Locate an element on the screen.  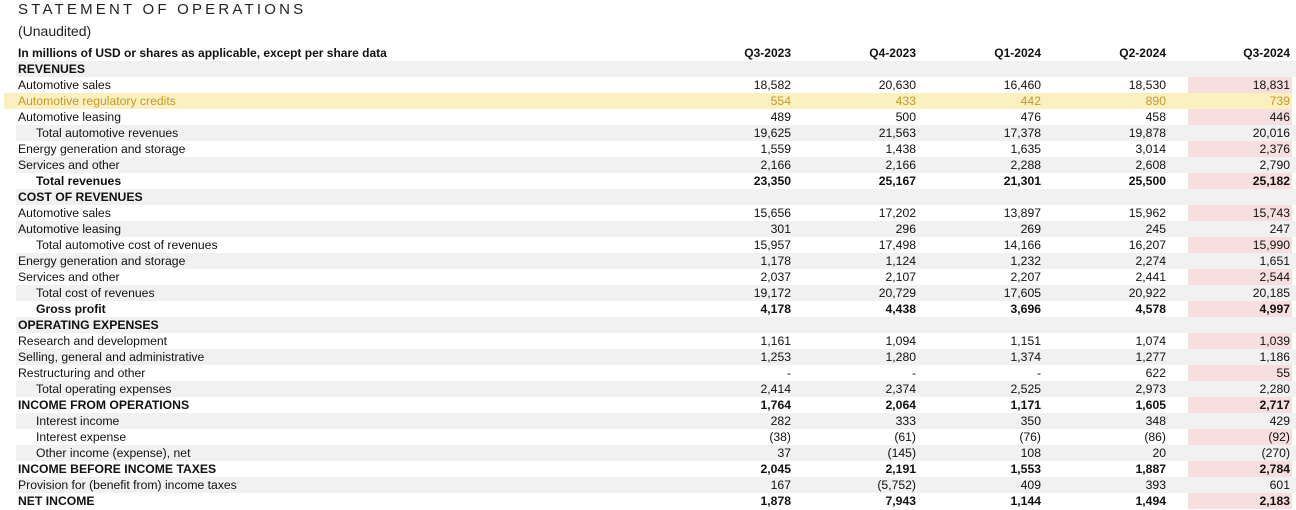
value-cell: 2,280 is located at coordinates (1275, 389).